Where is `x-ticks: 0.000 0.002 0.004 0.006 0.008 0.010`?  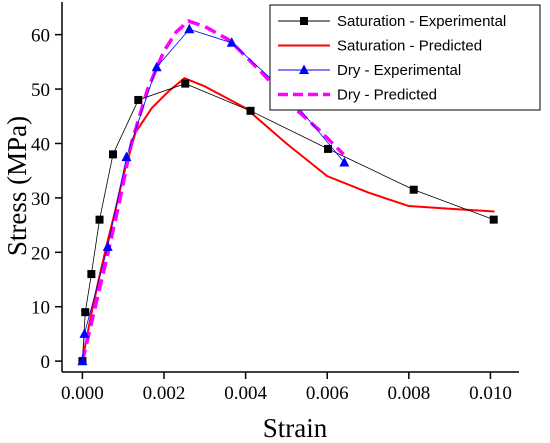
x-ticks: 0.000 0.002 0.004 0.006 0.008 0.010 is located at coordinates (286, 388).